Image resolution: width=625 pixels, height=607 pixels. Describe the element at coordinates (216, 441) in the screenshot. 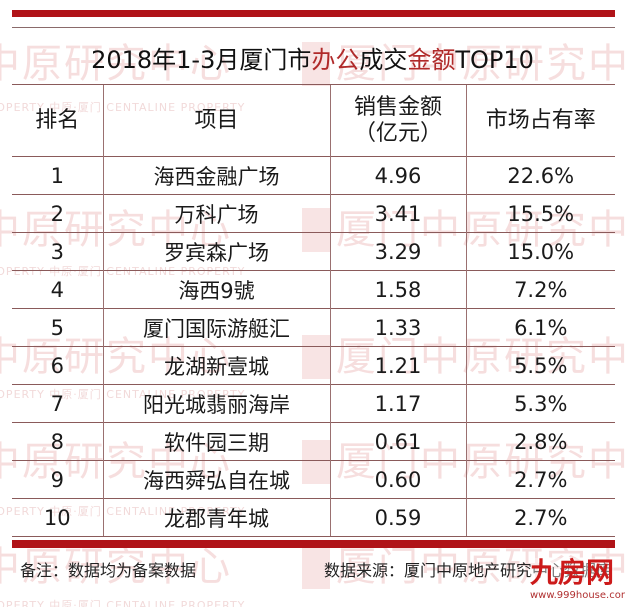

I see `cell-project: 软件园三期` at that location.